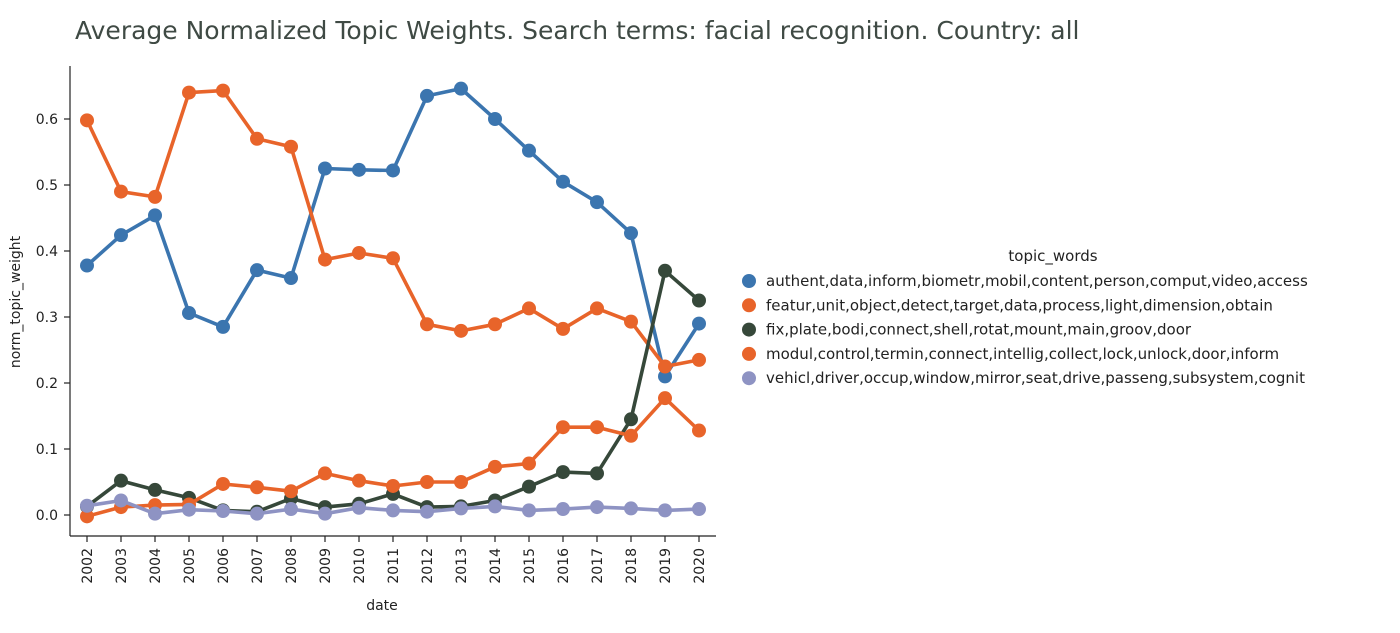  What do you see at coordinates (47, 186) in the screenshot?
I see `y-tick-label: 0.5` at bounding box center [47, 186].